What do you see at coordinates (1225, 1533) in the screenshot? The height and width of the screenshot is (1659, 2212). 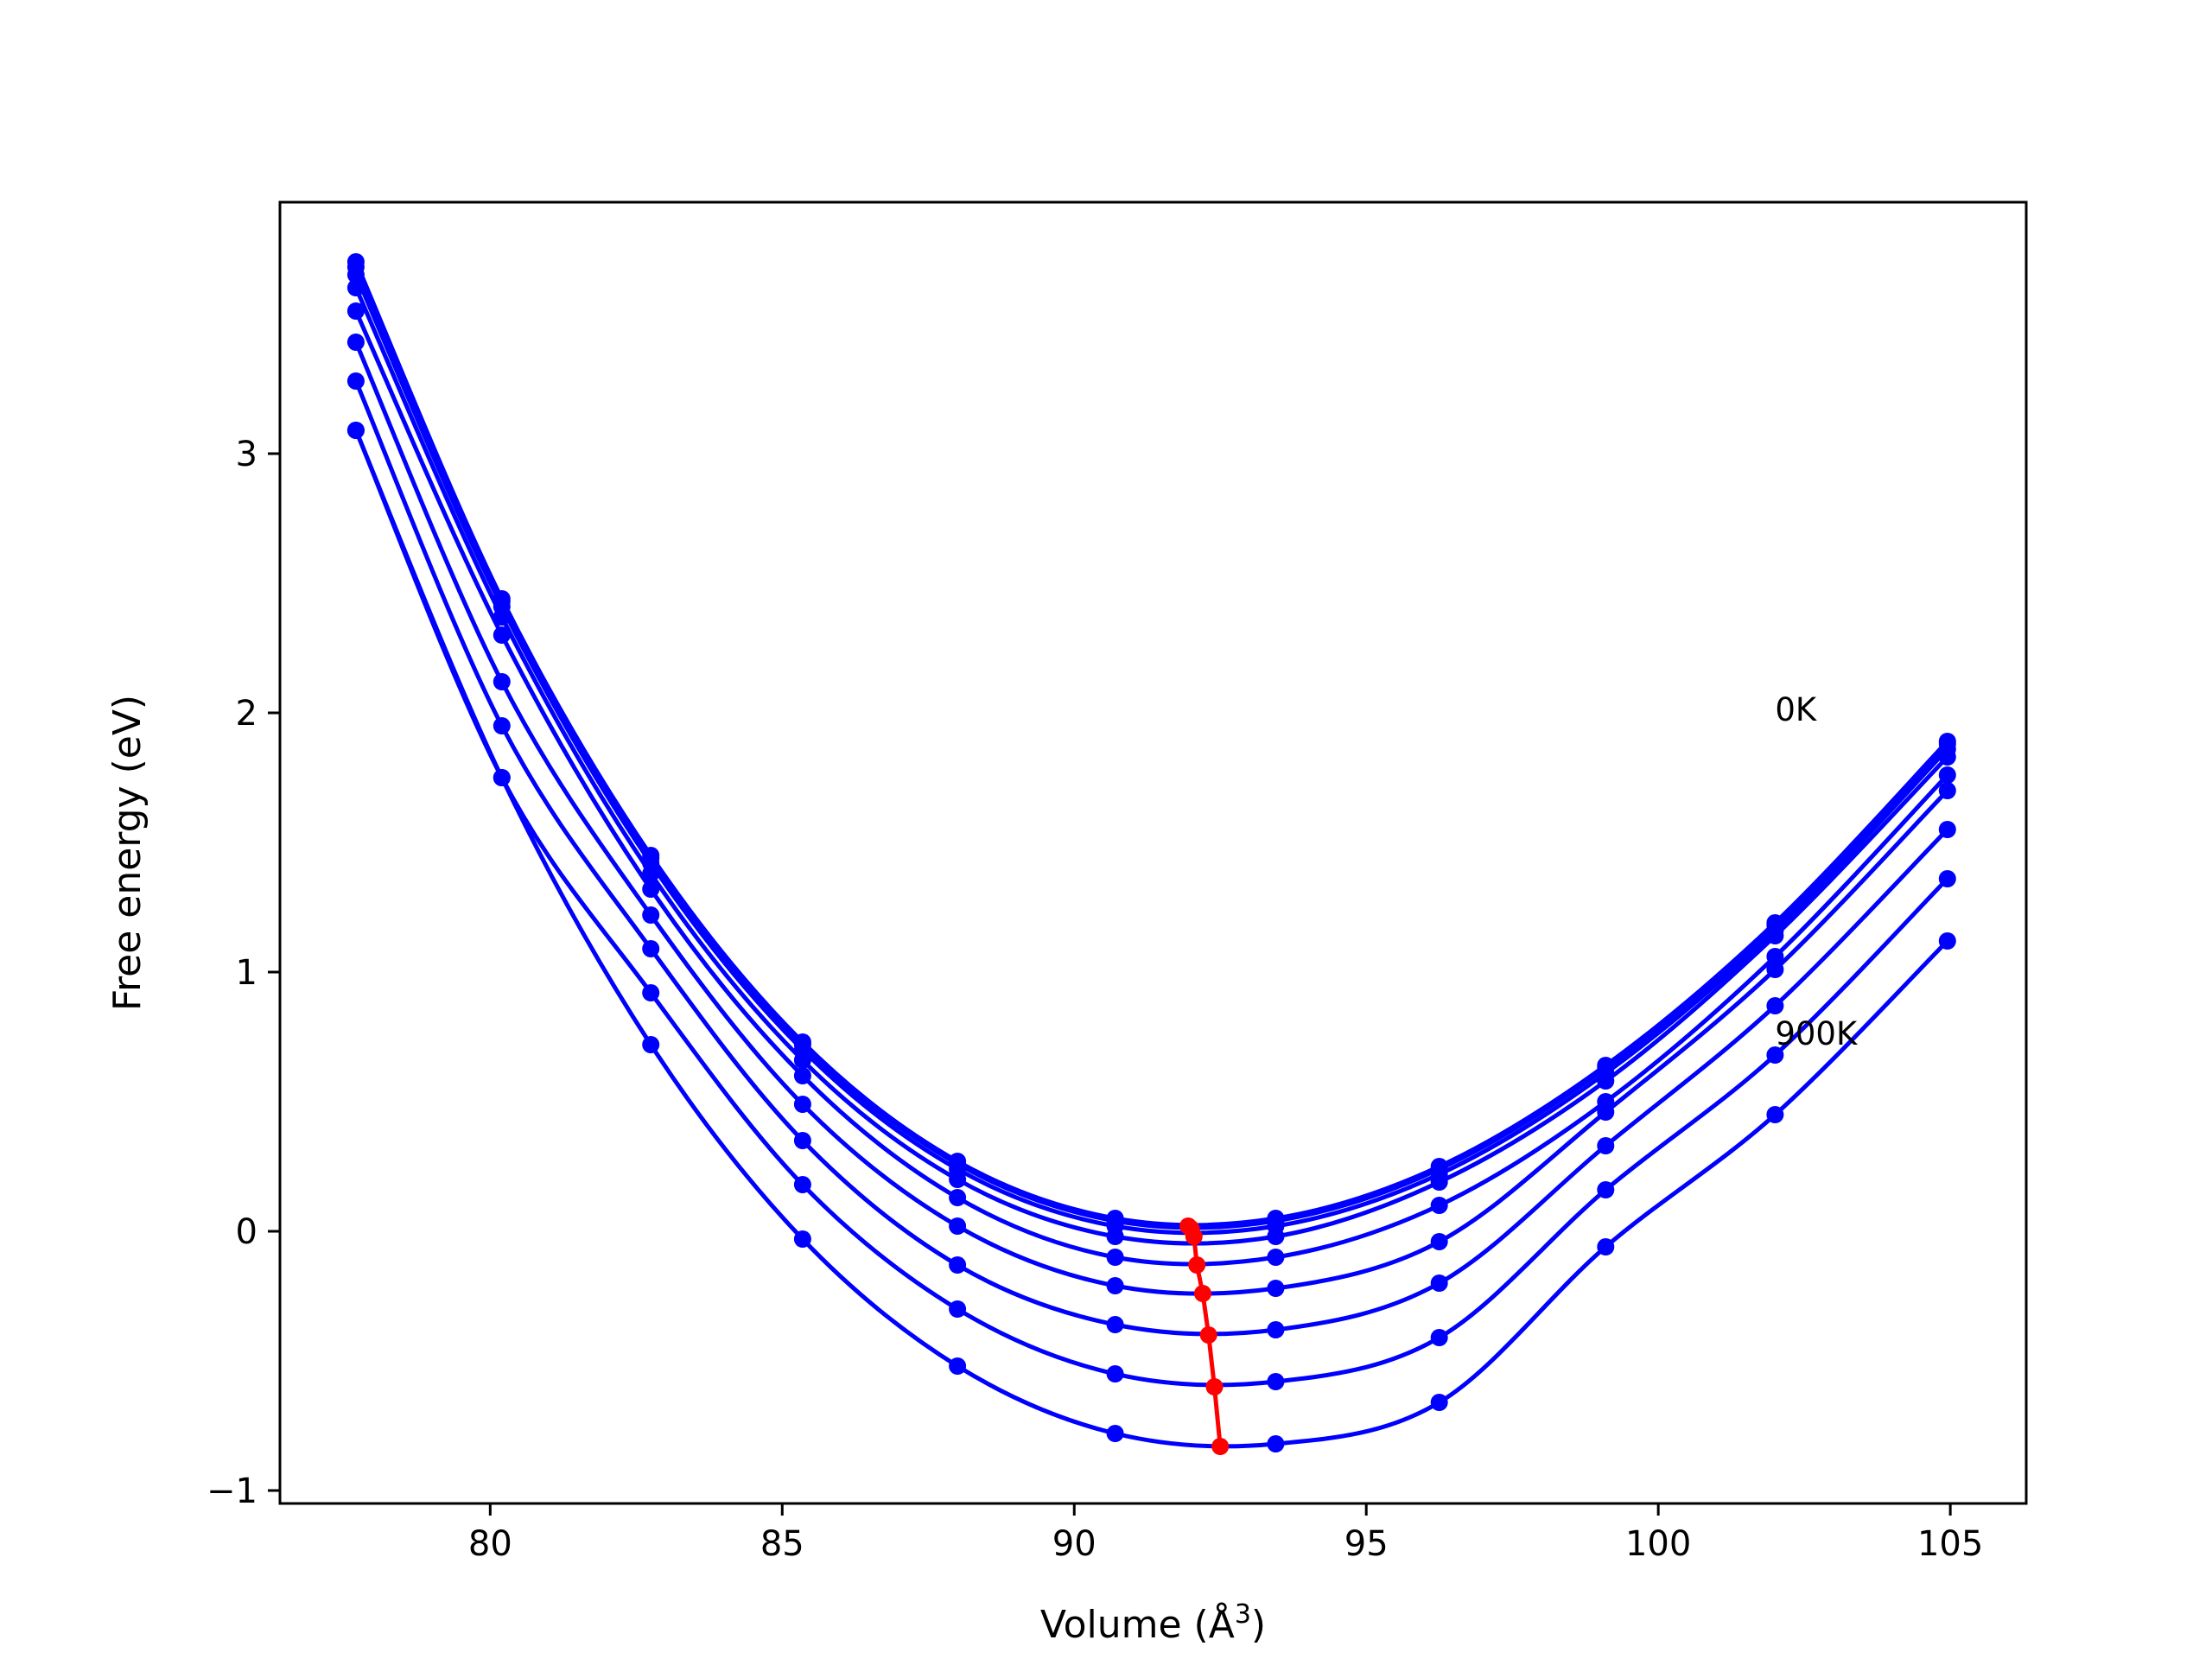 I see `x-axis-ticks: 80 85 90 95 100 105` at bounding box center [1225, 1533].